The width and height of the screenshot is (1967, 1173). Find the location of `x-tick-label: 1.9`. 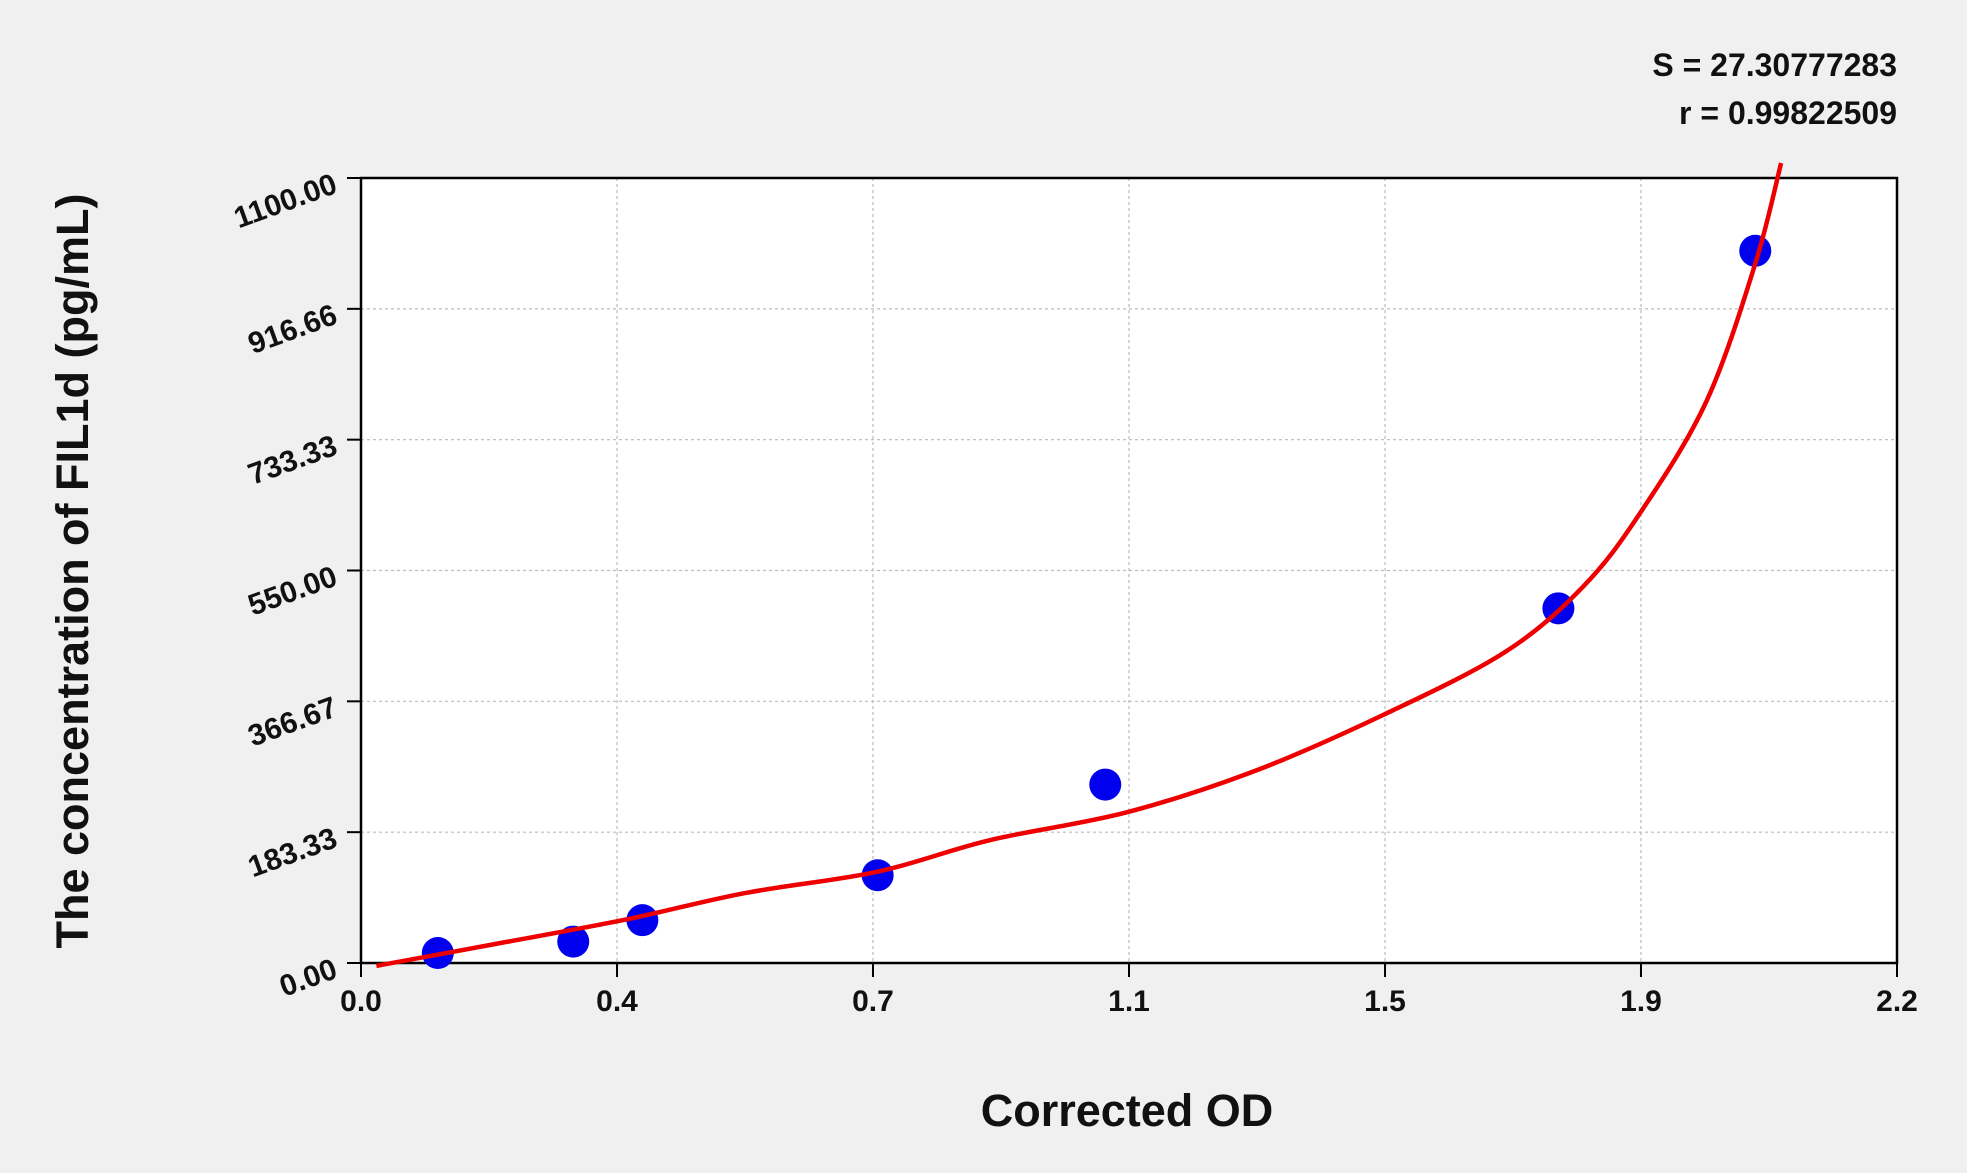

x-tick-label: 1.9 is located at coordinates (1641, 1001).